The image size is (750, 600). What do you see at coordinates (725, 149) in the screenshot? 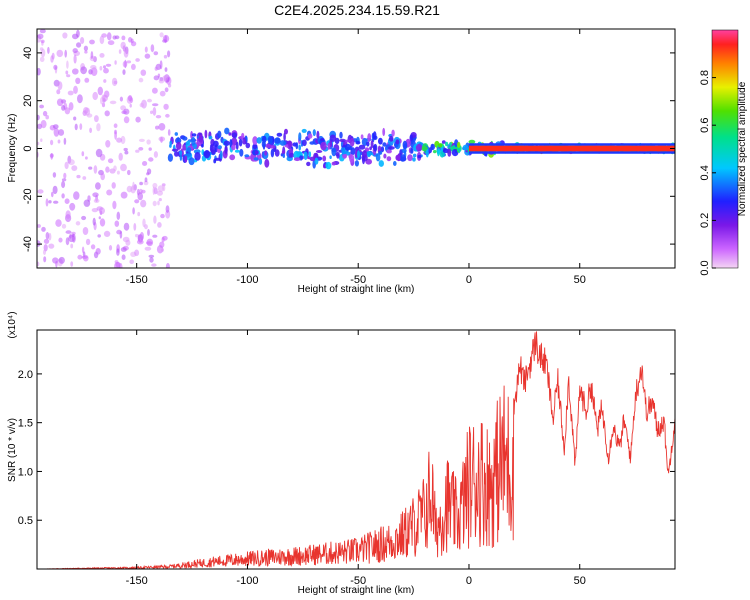
I see `colorbar-gradient` at bounding box center [725, 149].